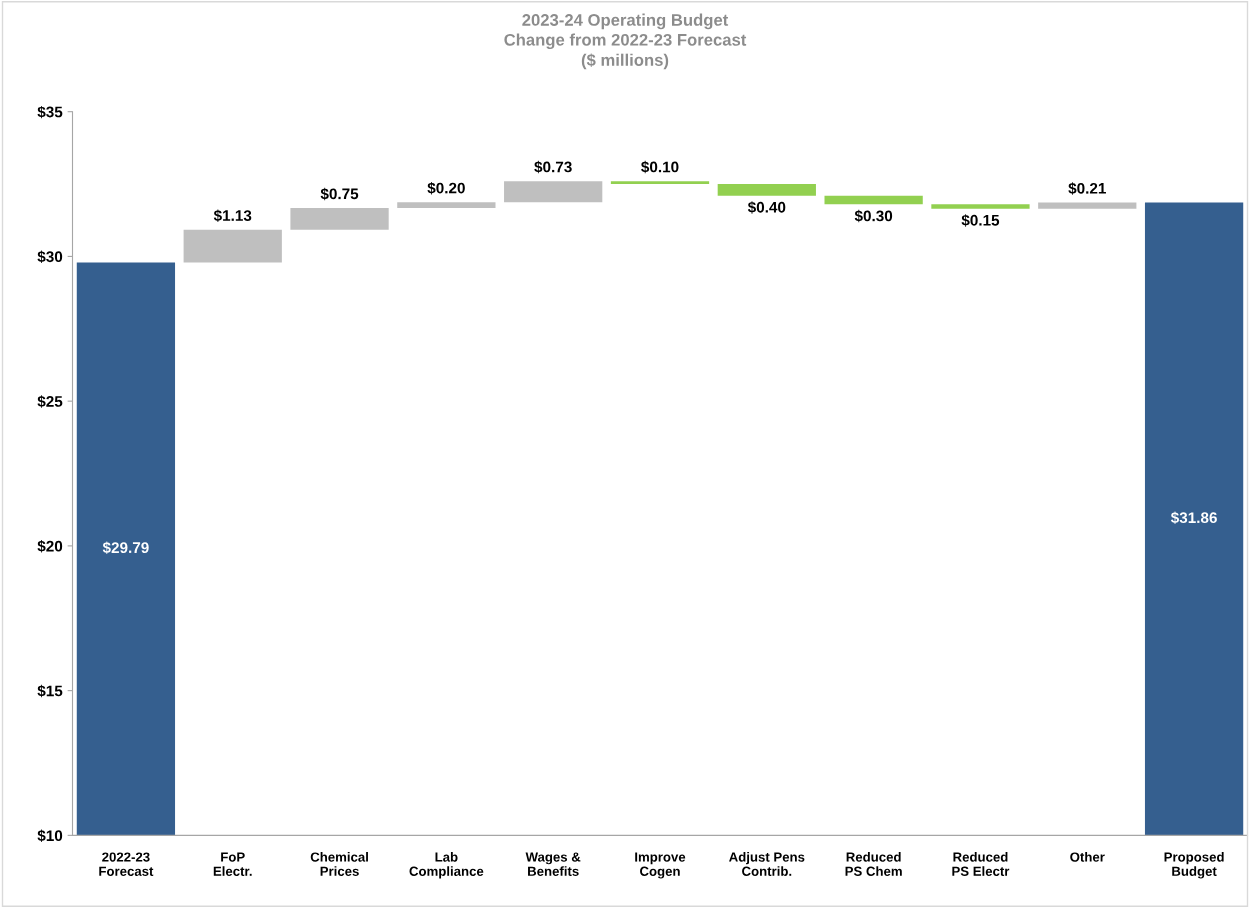 Image resolution: width=1250 pixels, height=908 pixels. What do you see at coordinates (232, 215) in the screenshot?
I see `data-label: $1.13` at bounding box center [232, 215].